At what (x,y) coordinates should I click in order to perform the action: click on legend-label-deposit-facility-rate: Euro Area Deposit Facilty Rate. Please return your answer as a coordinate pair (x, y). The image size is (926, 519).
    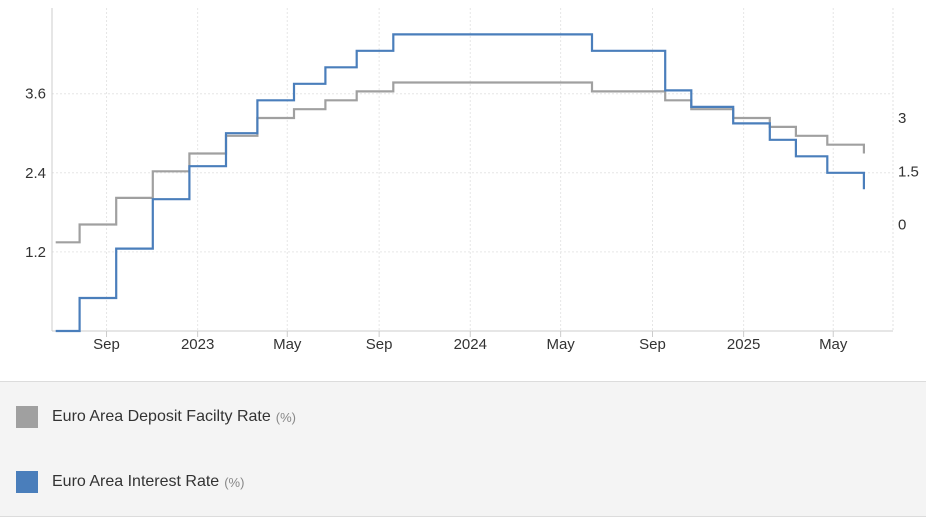
    Looking at the image, I should click on (161, 416).